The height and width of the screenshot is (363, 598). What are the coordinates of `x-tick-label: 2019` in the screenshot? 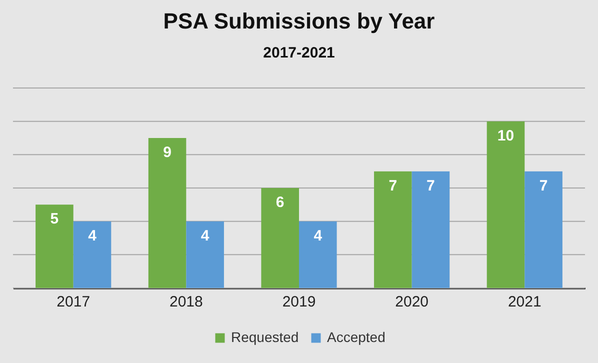 It's located at (299, 302).